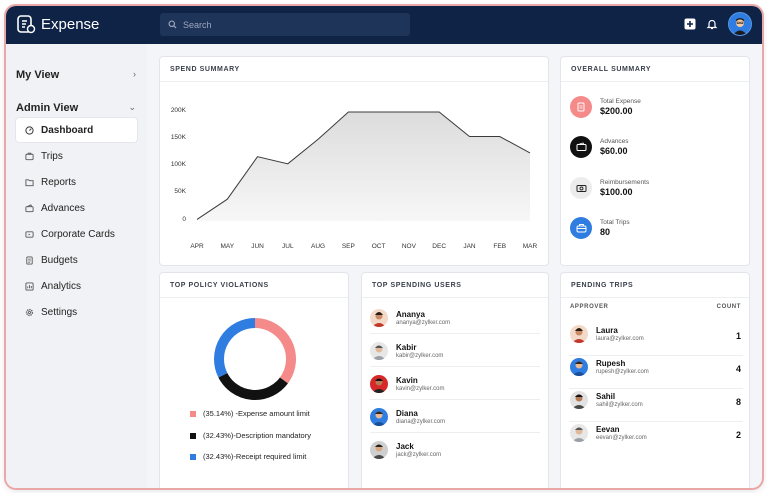  What do you see at coordinates (178, 137) in the screenshot?
I see `y-tick: 150K` at bounding box center [178, 137].